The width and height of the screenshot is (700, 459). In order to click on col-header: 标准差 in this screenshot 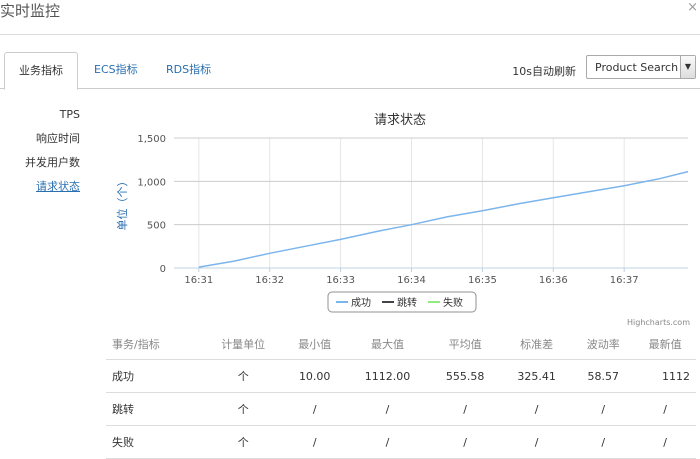, I will do `click(536, 344)`.